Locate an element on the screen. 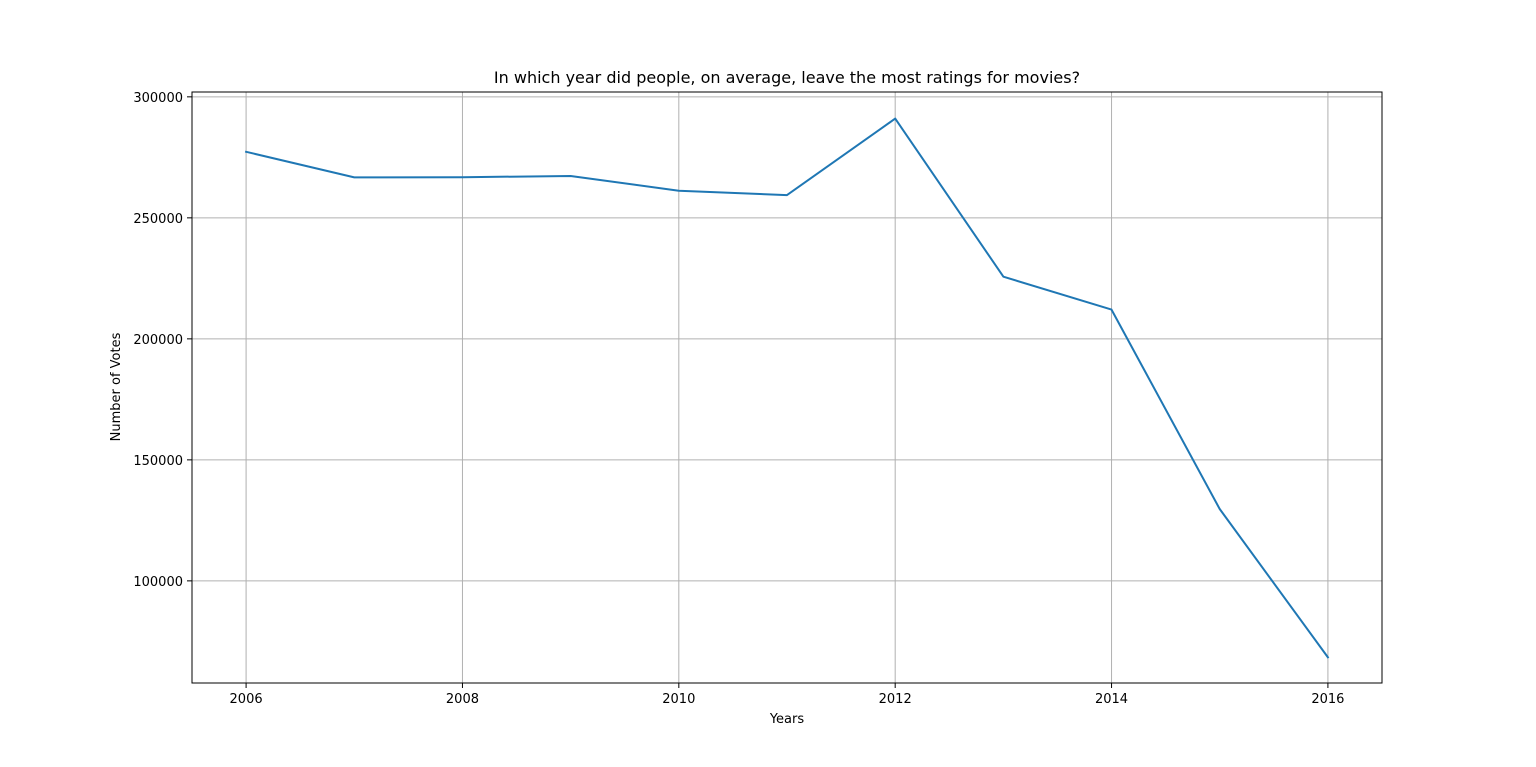 This screenshot has width=1536, height=767. y-tick-label: 150000 is located at coordinates (158, 461).